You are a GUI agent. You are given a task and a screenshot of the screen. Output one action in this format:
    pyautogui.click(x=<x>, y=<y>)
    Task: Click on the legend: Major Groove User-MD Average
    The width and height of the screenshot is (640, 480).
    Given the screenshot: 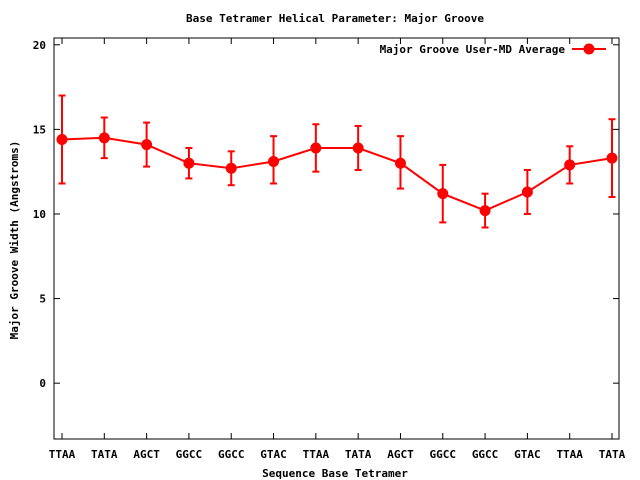 What is the action you would take?
    pyautogui.click(x=493, y=49)
    